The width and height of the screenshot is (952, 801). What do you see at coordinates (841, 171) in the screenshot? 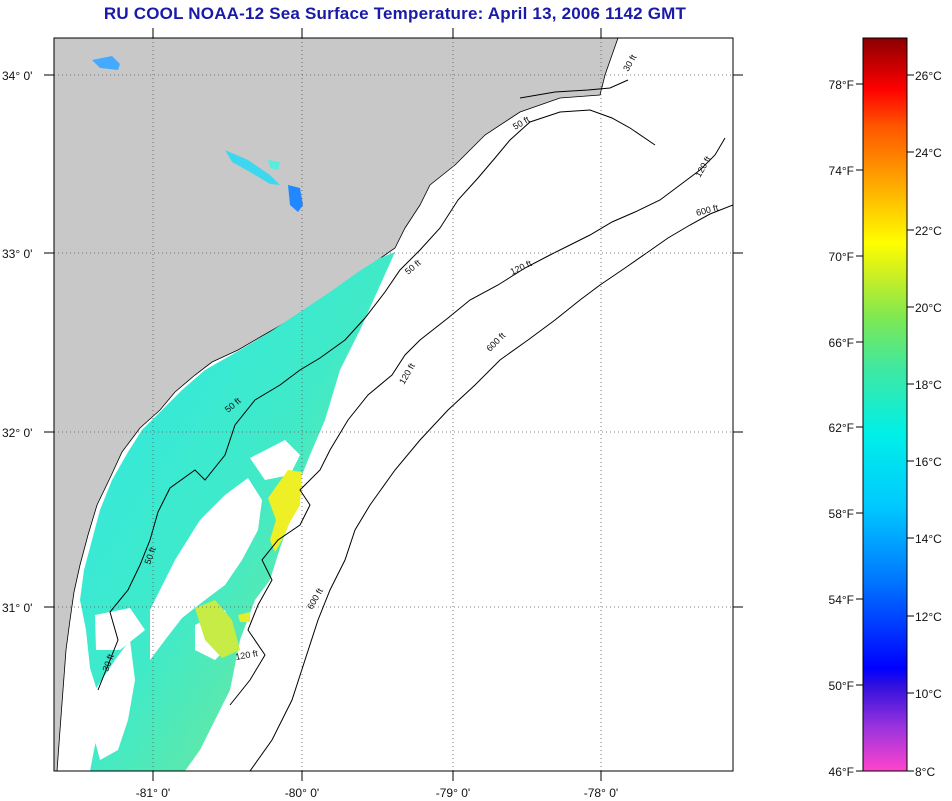
I see `fahrenheit-tick-label: 74°F` at bounding box center [841, 171].